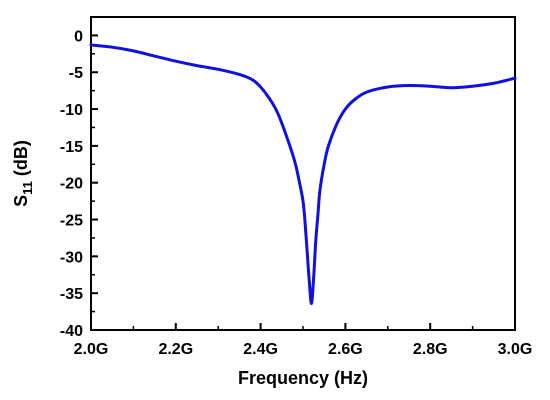  What do you see at coordinates (515, 349) in the screenshot?
I see `x-tick-label: 3.0G` at bounding box center [515, 349].